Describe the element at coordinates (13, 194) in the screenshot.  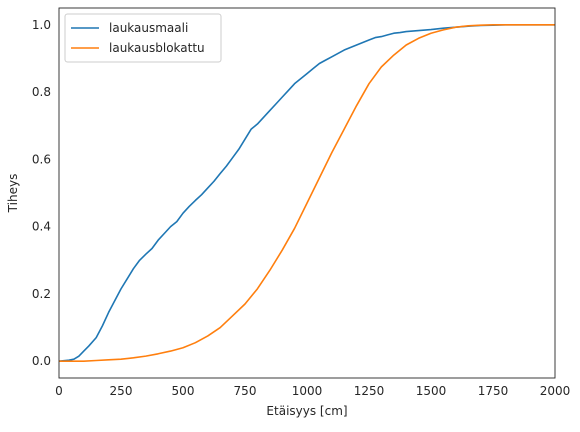
I see `y-axis-title: Tiheys` at that location.